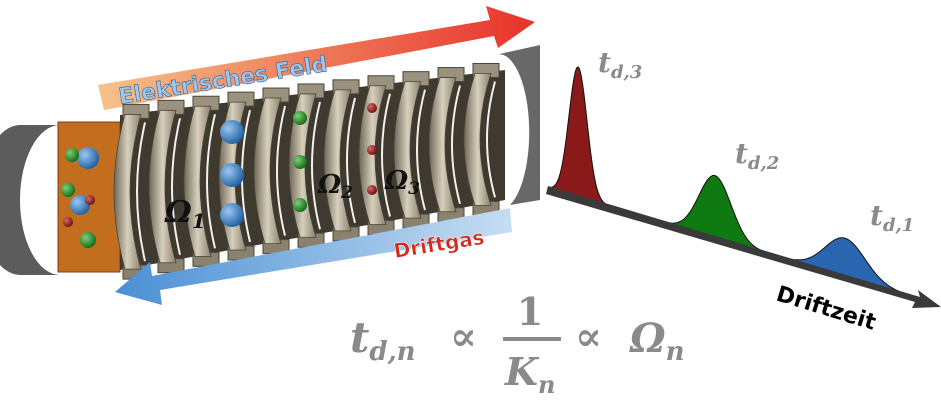  What do you see at coordinates (620, 64) in the screenshot?
I see `peak-label: td,3` at bounding box center [620, 64].